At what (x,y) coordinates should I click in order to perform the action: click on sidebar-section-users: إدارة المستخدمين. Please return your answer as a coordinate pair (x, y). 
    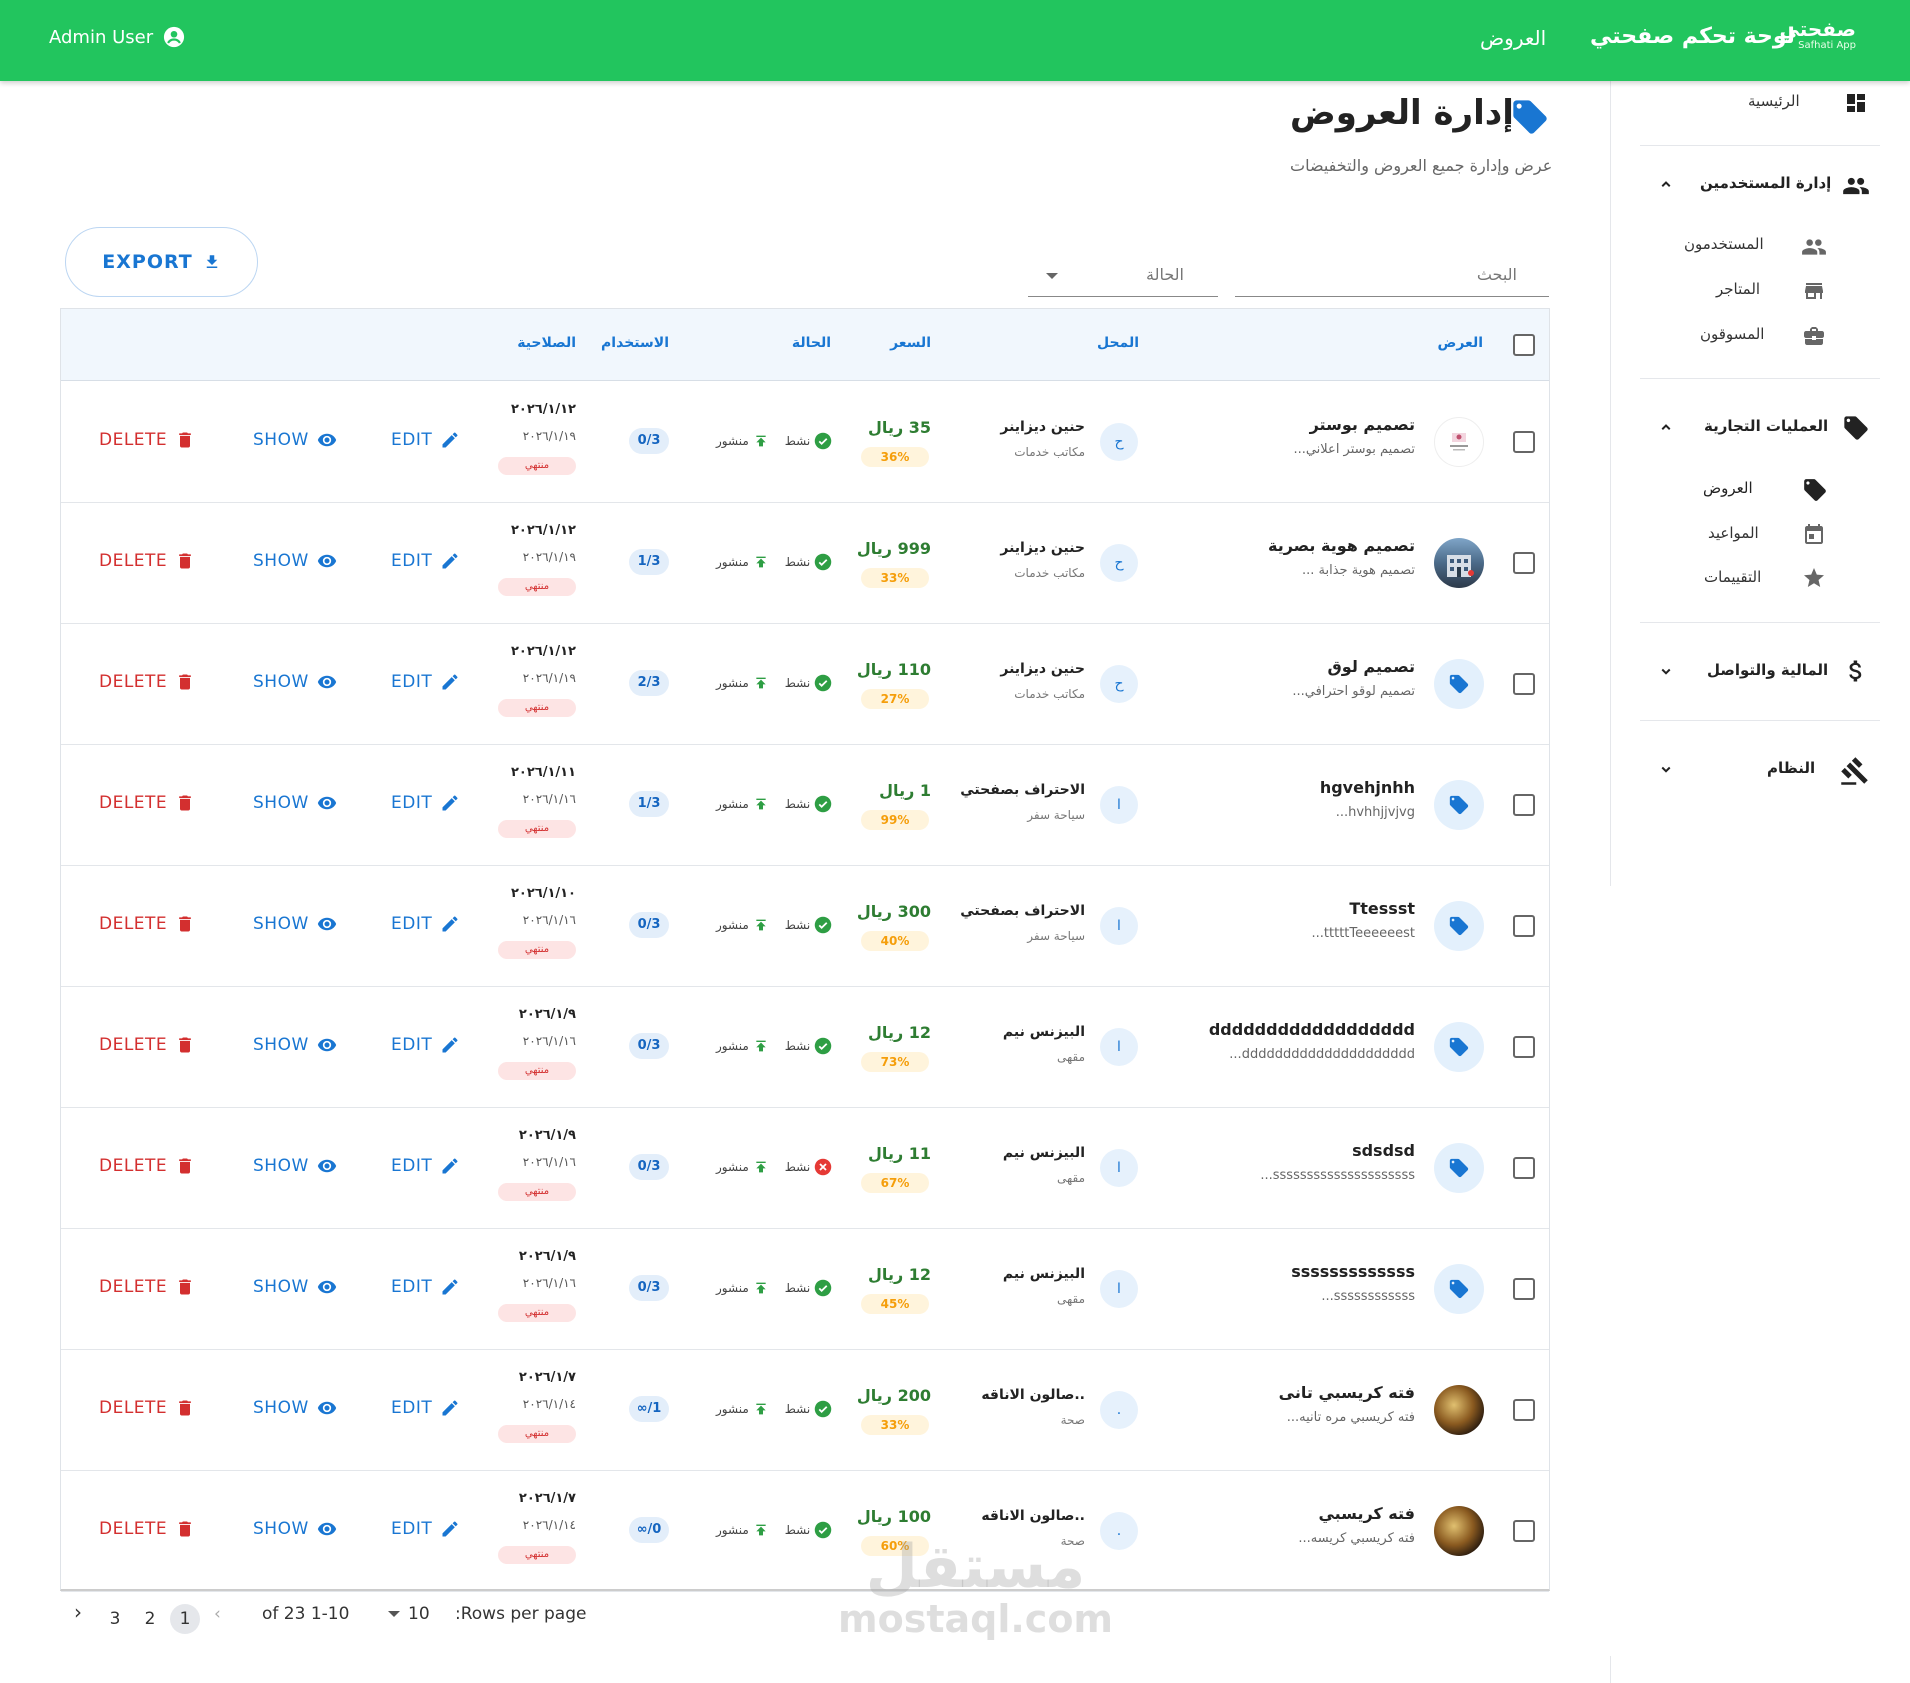
    Looking at the image, I should click on (1766, 183).